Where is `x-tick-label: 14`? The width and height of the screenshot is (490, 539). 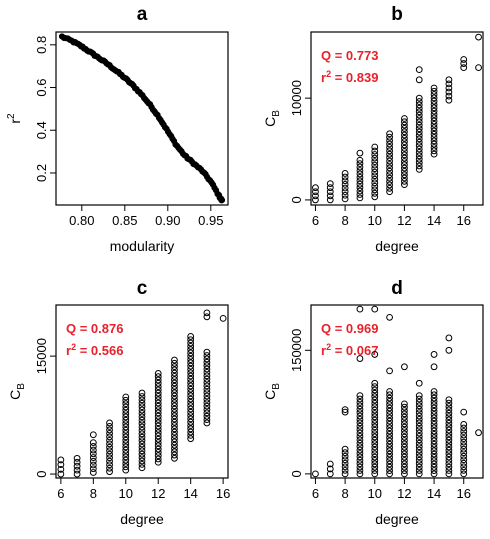
x-tick-label: 14 is located at coordinates (190, 493).